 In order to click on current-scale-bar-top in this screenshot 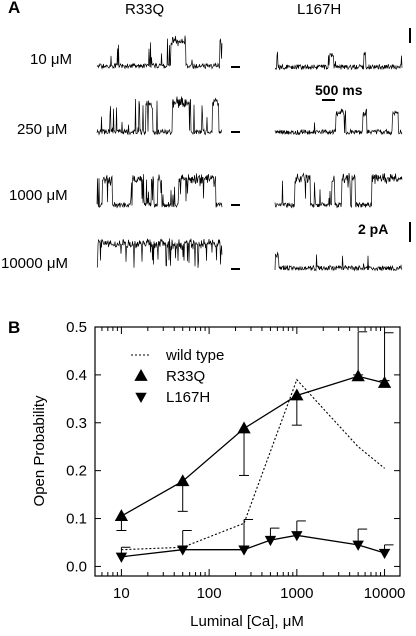, I will do `click(410, 35)`.